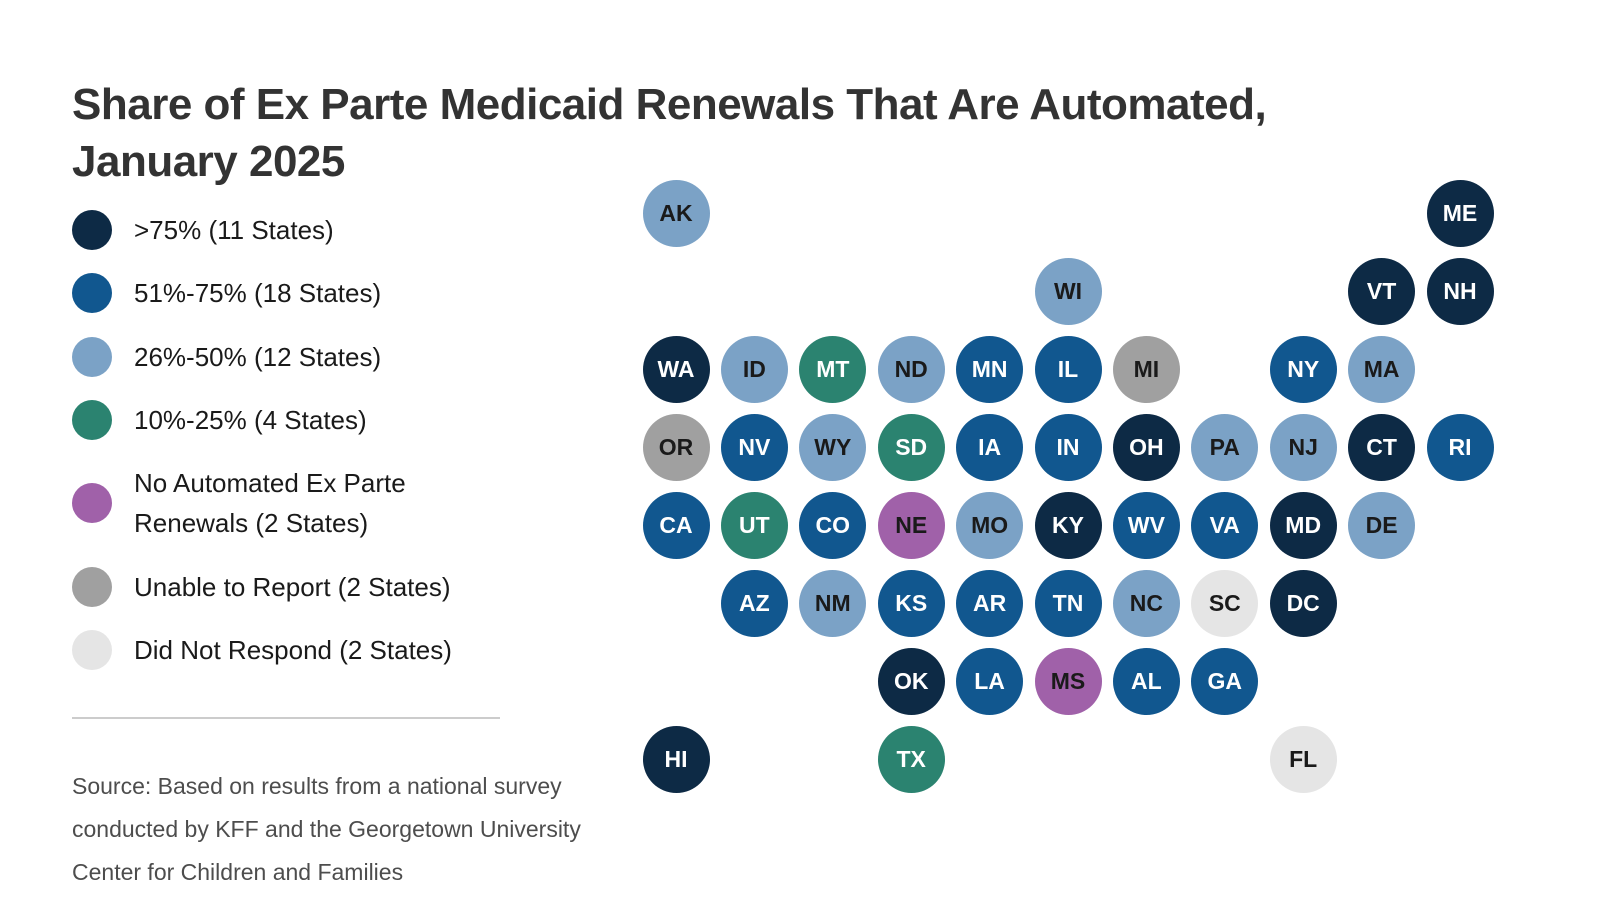 This screenshot has height=900, width=1600. Describe the element at coordinates (990, 681) in the screenshot. I see `state-tile-la: LA` at that location.